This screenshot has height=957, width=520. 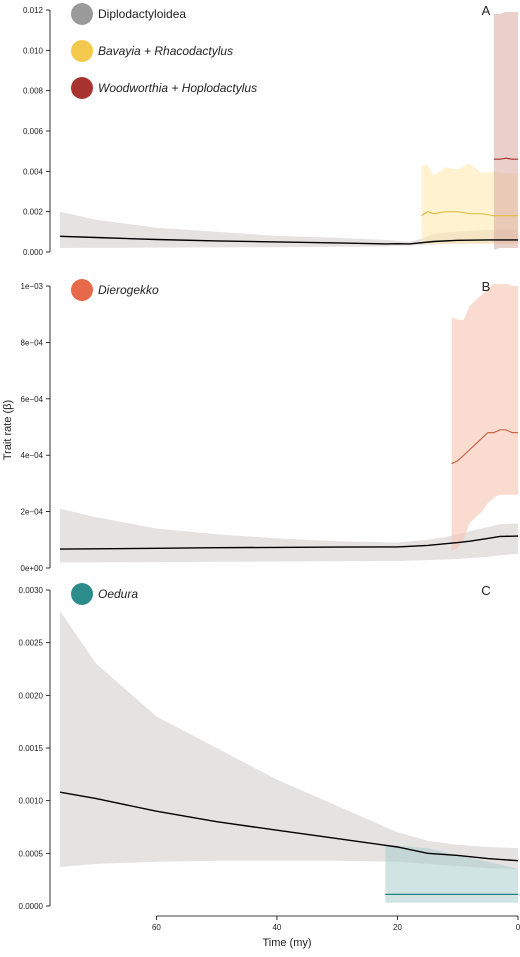 I want to click on panel-c-series-1-band, so click(x=451, y=873).